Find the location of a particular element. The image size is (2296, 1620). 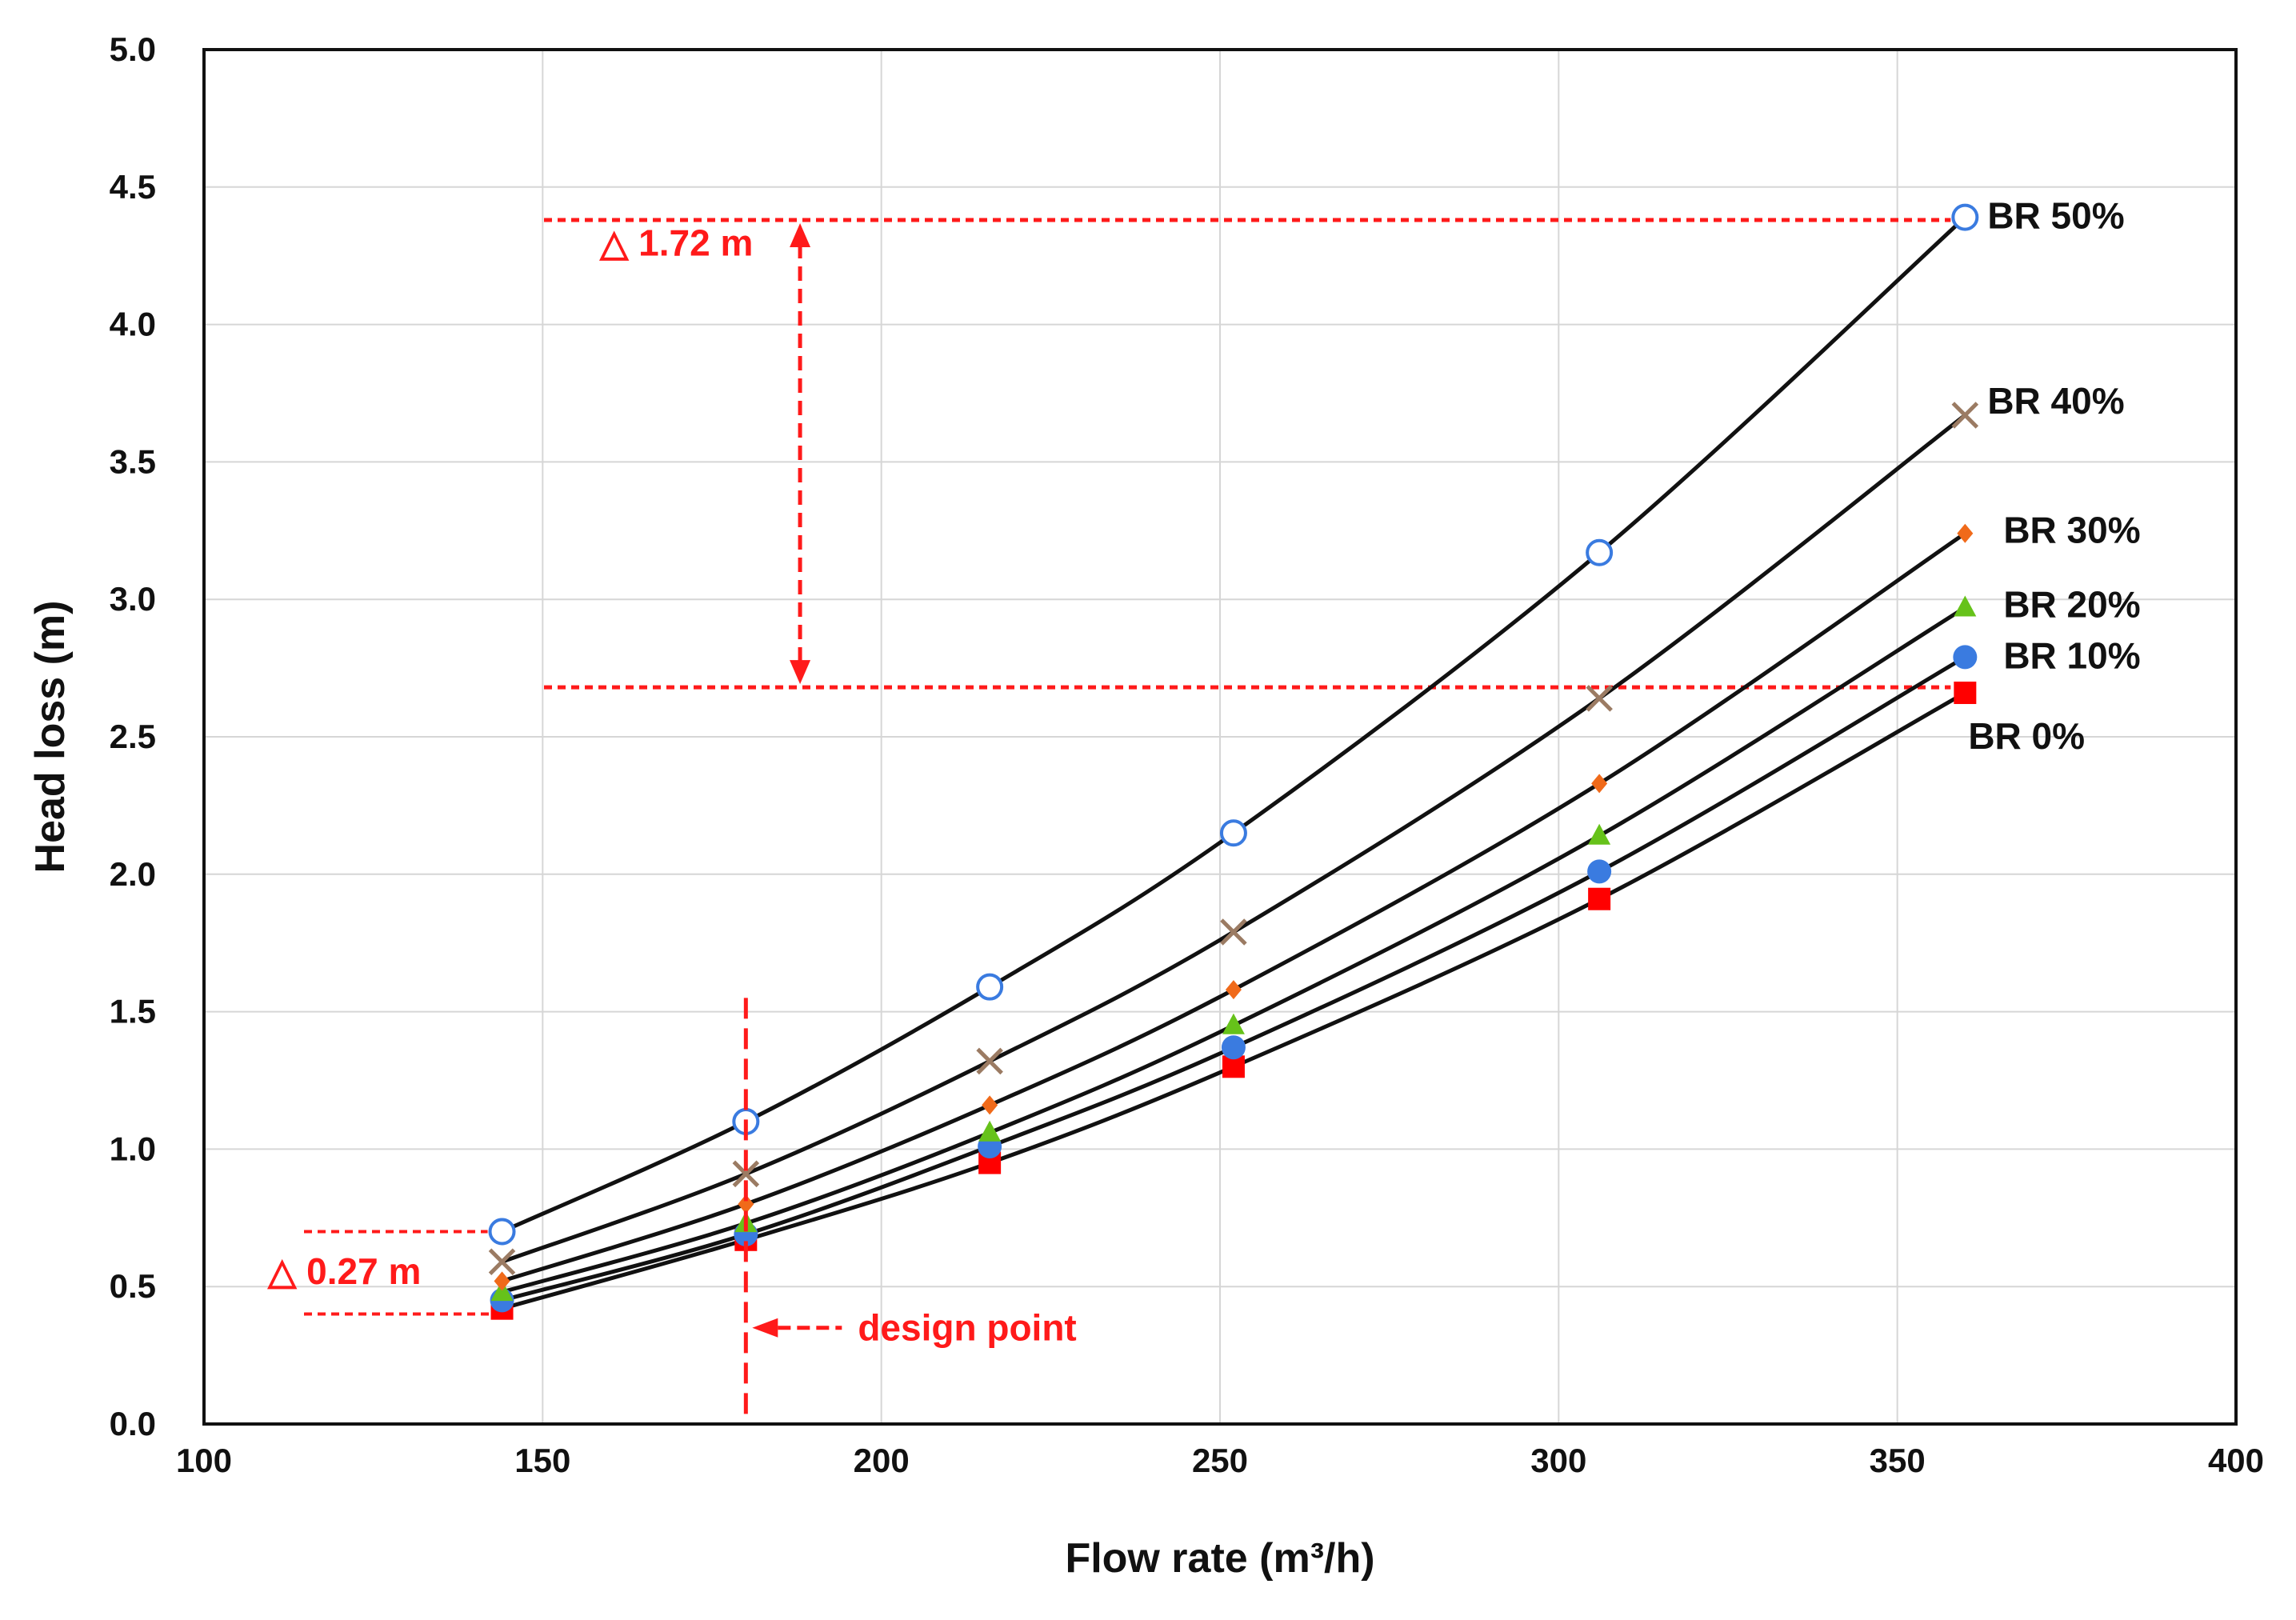

series-label-br-10: BR 10% is located at coordinates (2071, 655).